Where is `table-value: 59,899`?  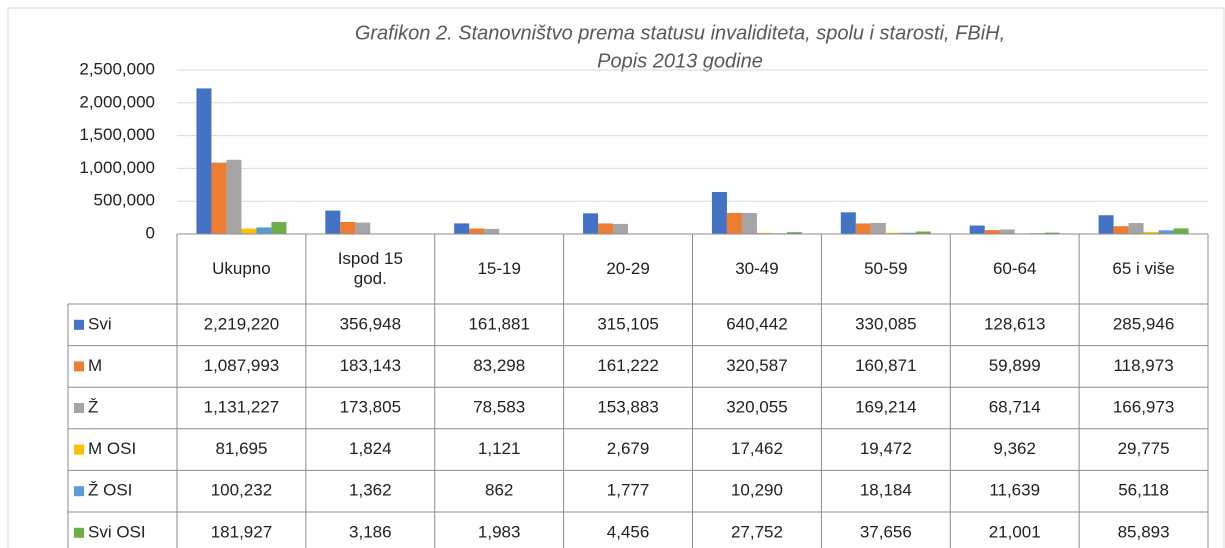
table-value: 59,899 is located at coordinates (1015, 365).